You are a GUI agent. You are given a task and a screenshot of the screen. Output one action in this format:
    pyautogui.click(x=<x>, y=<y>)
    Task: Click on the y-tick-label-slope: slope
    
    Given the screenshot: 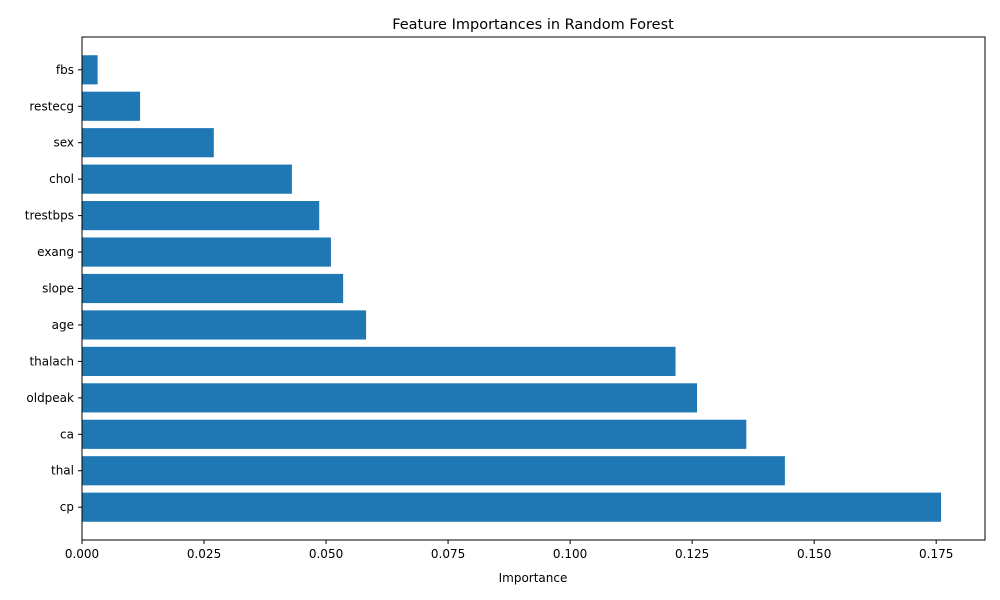 What is the action you would take?
    pyautogui.click(x=58, y=289)
    